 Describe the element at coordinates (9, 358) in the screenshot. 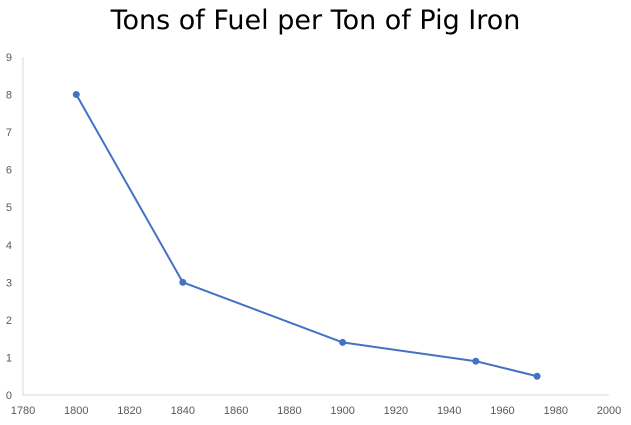

I see `y-tick-label: 1` at that location.